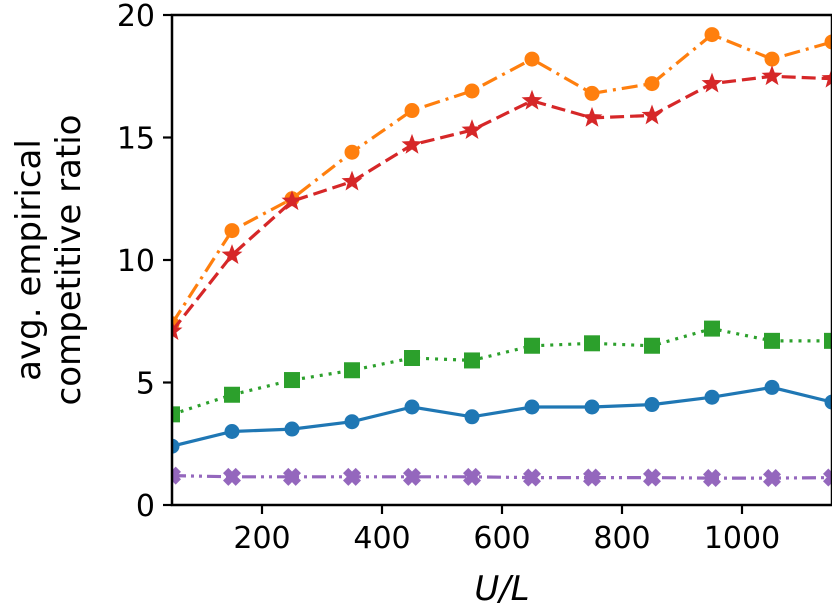  I want to click on series-purple, so click(502, 477).